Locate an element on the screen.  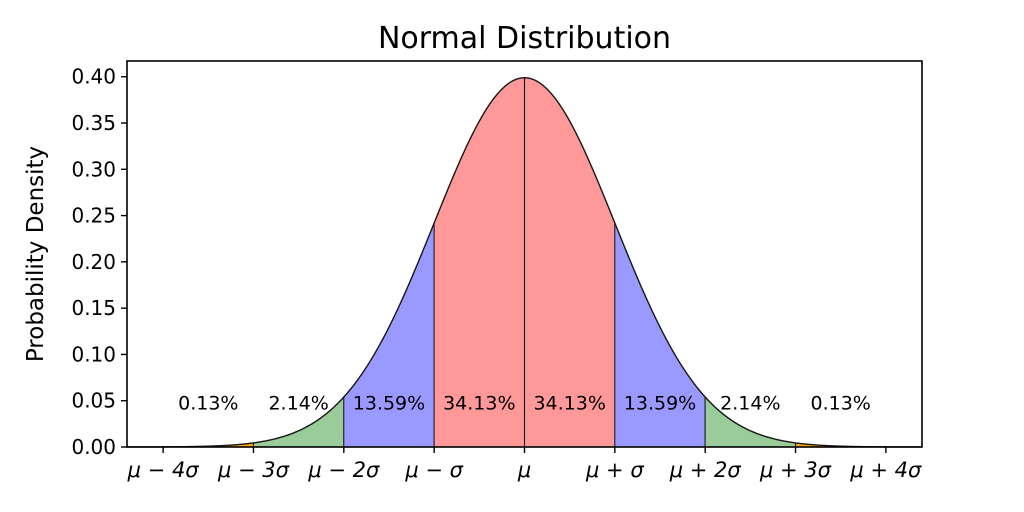
y-tick-label: 0.15 is located at coordinates (93, 308).